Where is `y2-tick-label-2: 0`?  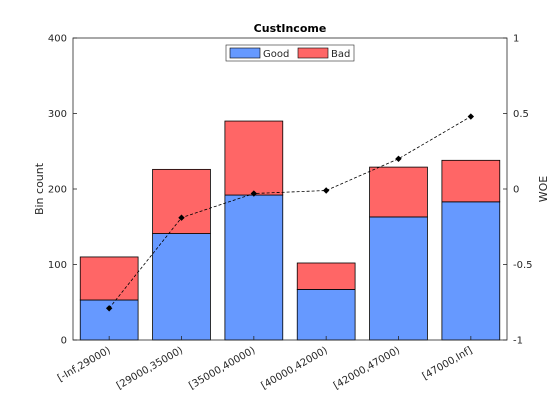
y2-tick-label-2: 0 is located at coordinates (516, 190).